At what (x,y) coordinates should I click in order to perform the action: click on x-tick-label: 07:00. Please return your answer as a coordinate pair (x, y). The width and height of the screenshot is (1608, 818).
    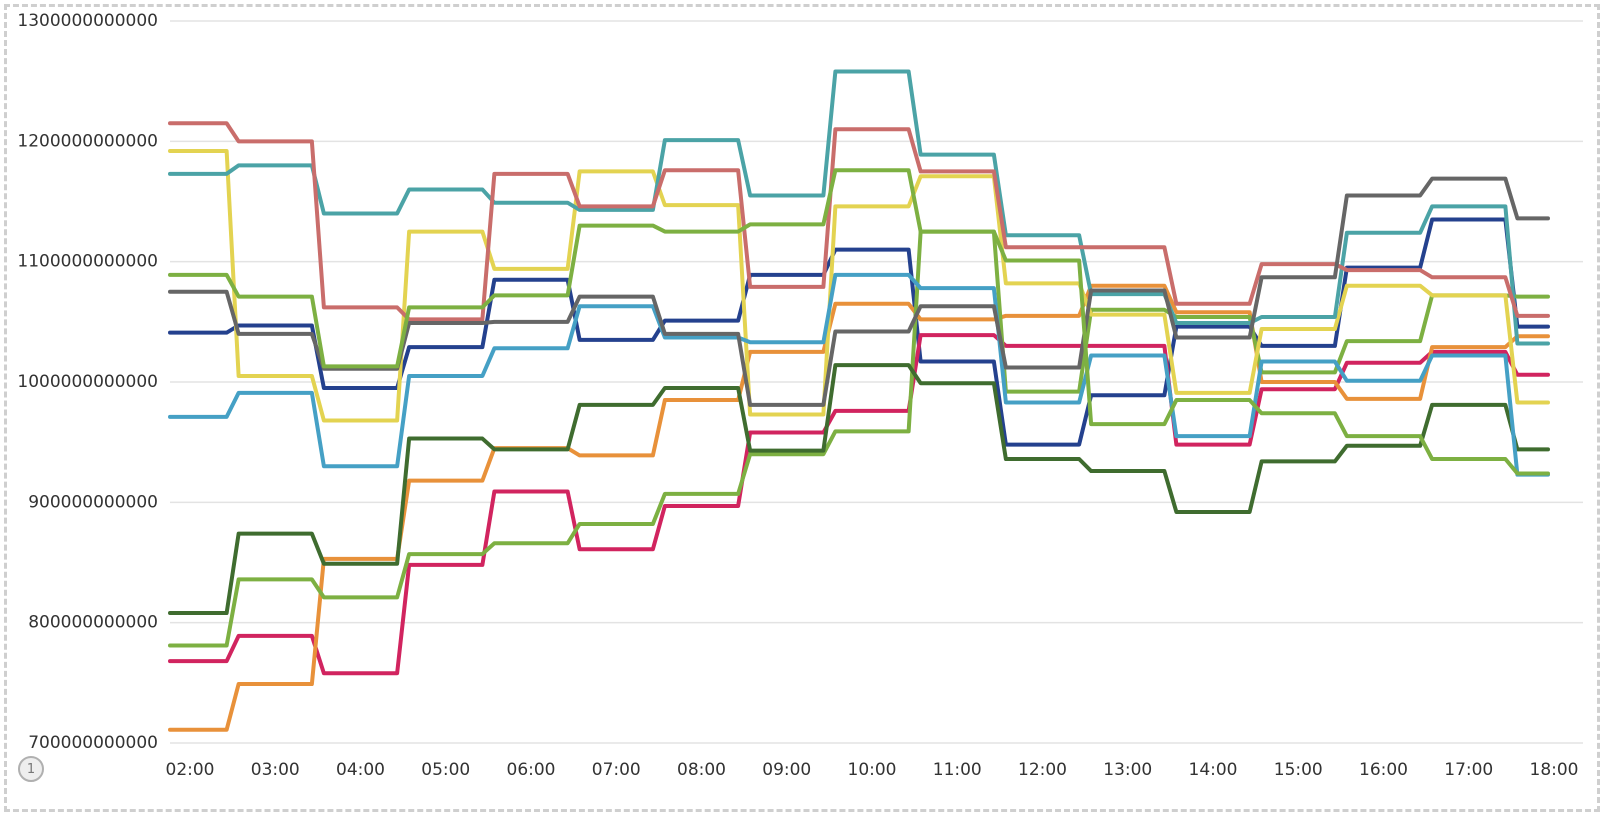
    Looking at the image, I should click on (616, 770).